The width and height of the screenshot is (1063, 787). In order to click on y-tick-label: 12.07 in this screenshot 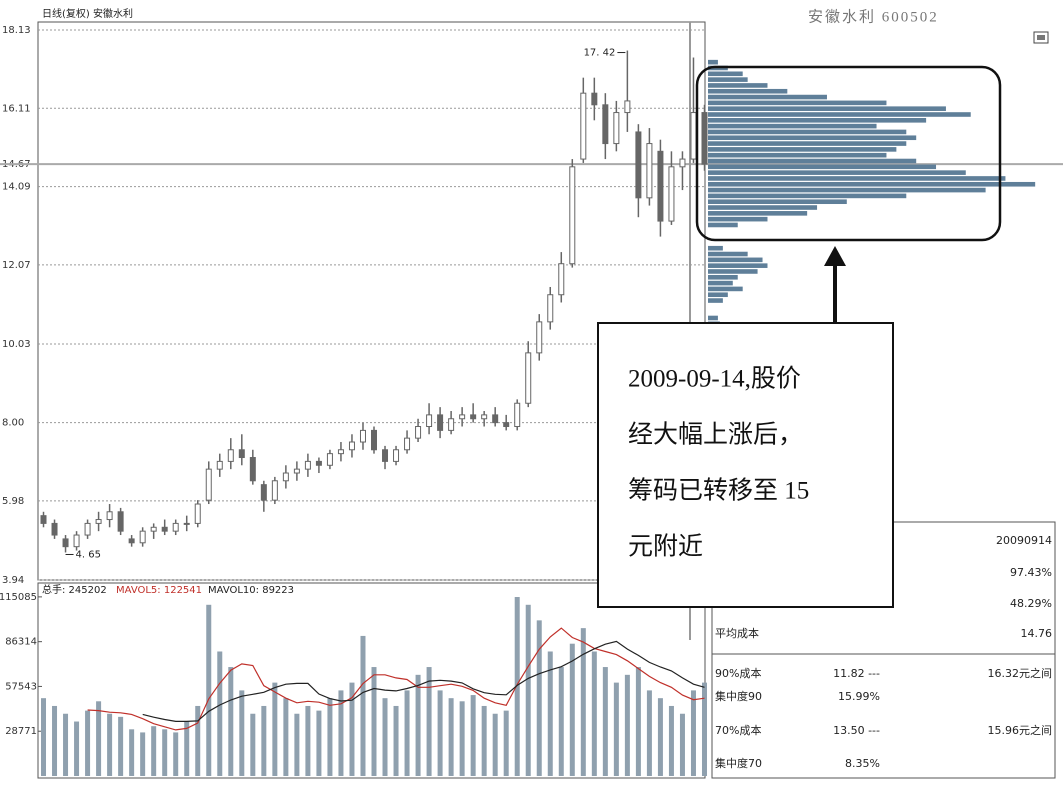, I will do `click(16, 265)`.